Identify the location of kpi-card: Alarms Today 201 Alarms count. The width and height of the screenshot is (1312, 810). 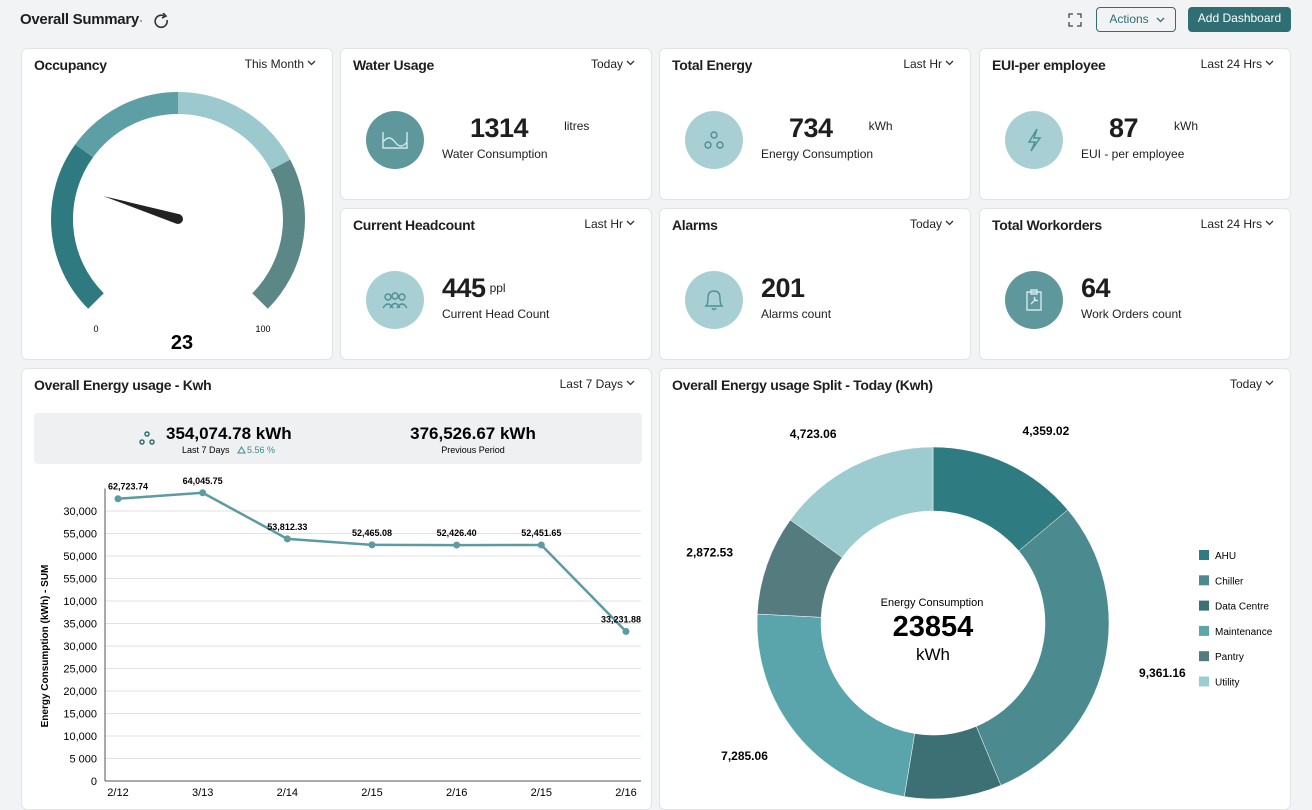
(815, 284).